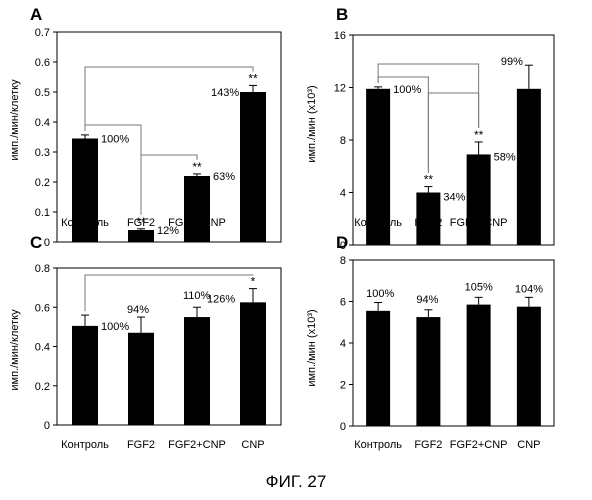 This screenshot has height=500, width=592. What do you see at coordinates (340, 89) in the screenshot?
I see `y-tick-label: 12` at bounding box center [340, 89].